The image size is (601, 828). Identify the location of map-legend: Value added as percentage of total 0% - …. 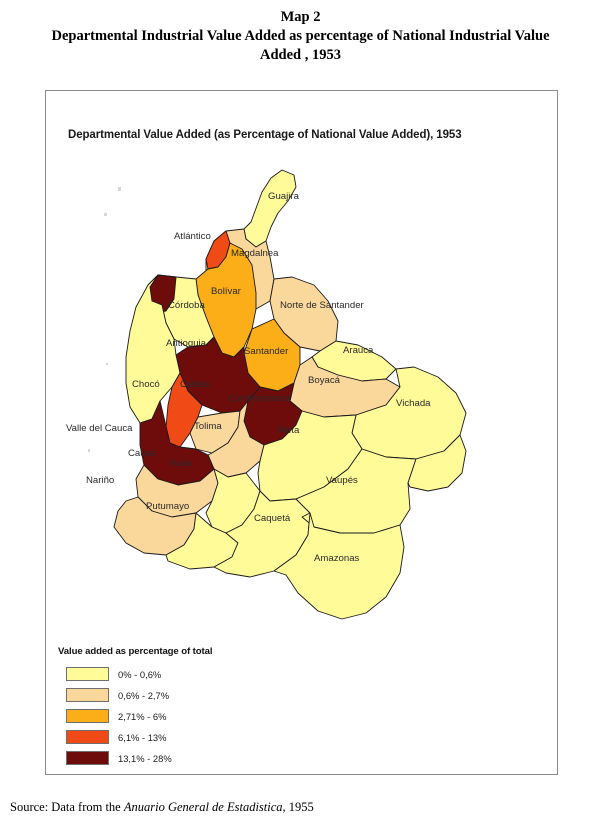
(208, 708).